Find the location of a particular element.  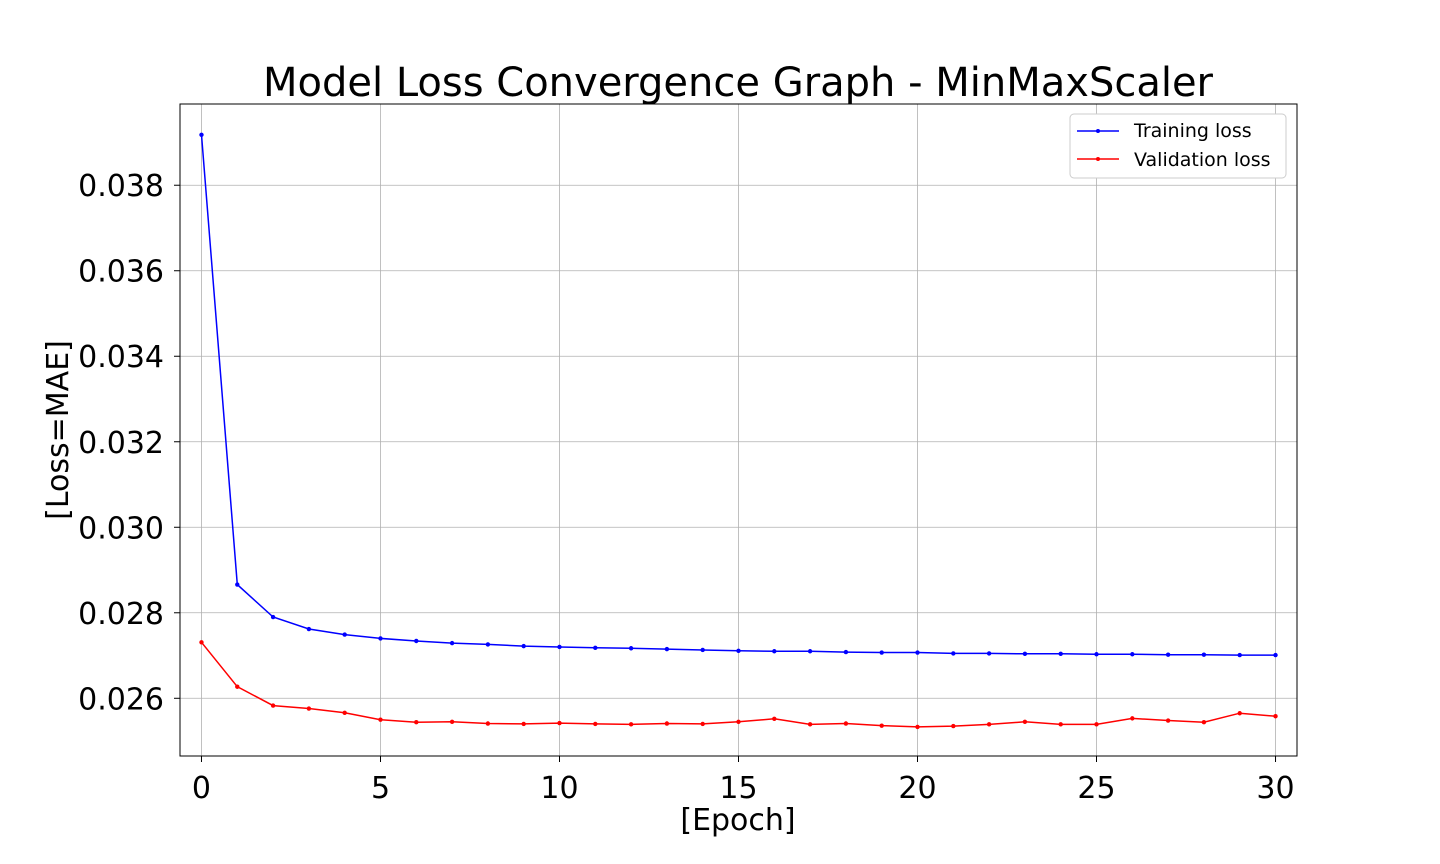

x-tick-label: 10 is located at coordinates (559, 788).